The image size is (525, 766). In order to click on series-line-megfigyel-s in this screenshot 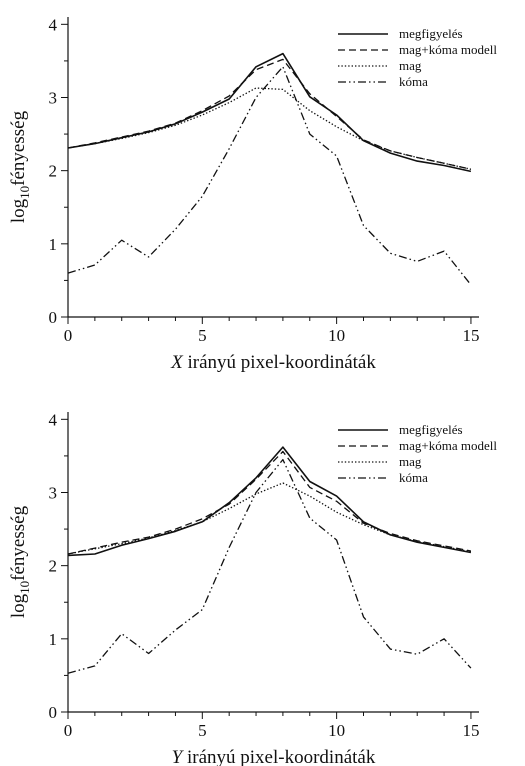, I will do `click(269, 112)`.